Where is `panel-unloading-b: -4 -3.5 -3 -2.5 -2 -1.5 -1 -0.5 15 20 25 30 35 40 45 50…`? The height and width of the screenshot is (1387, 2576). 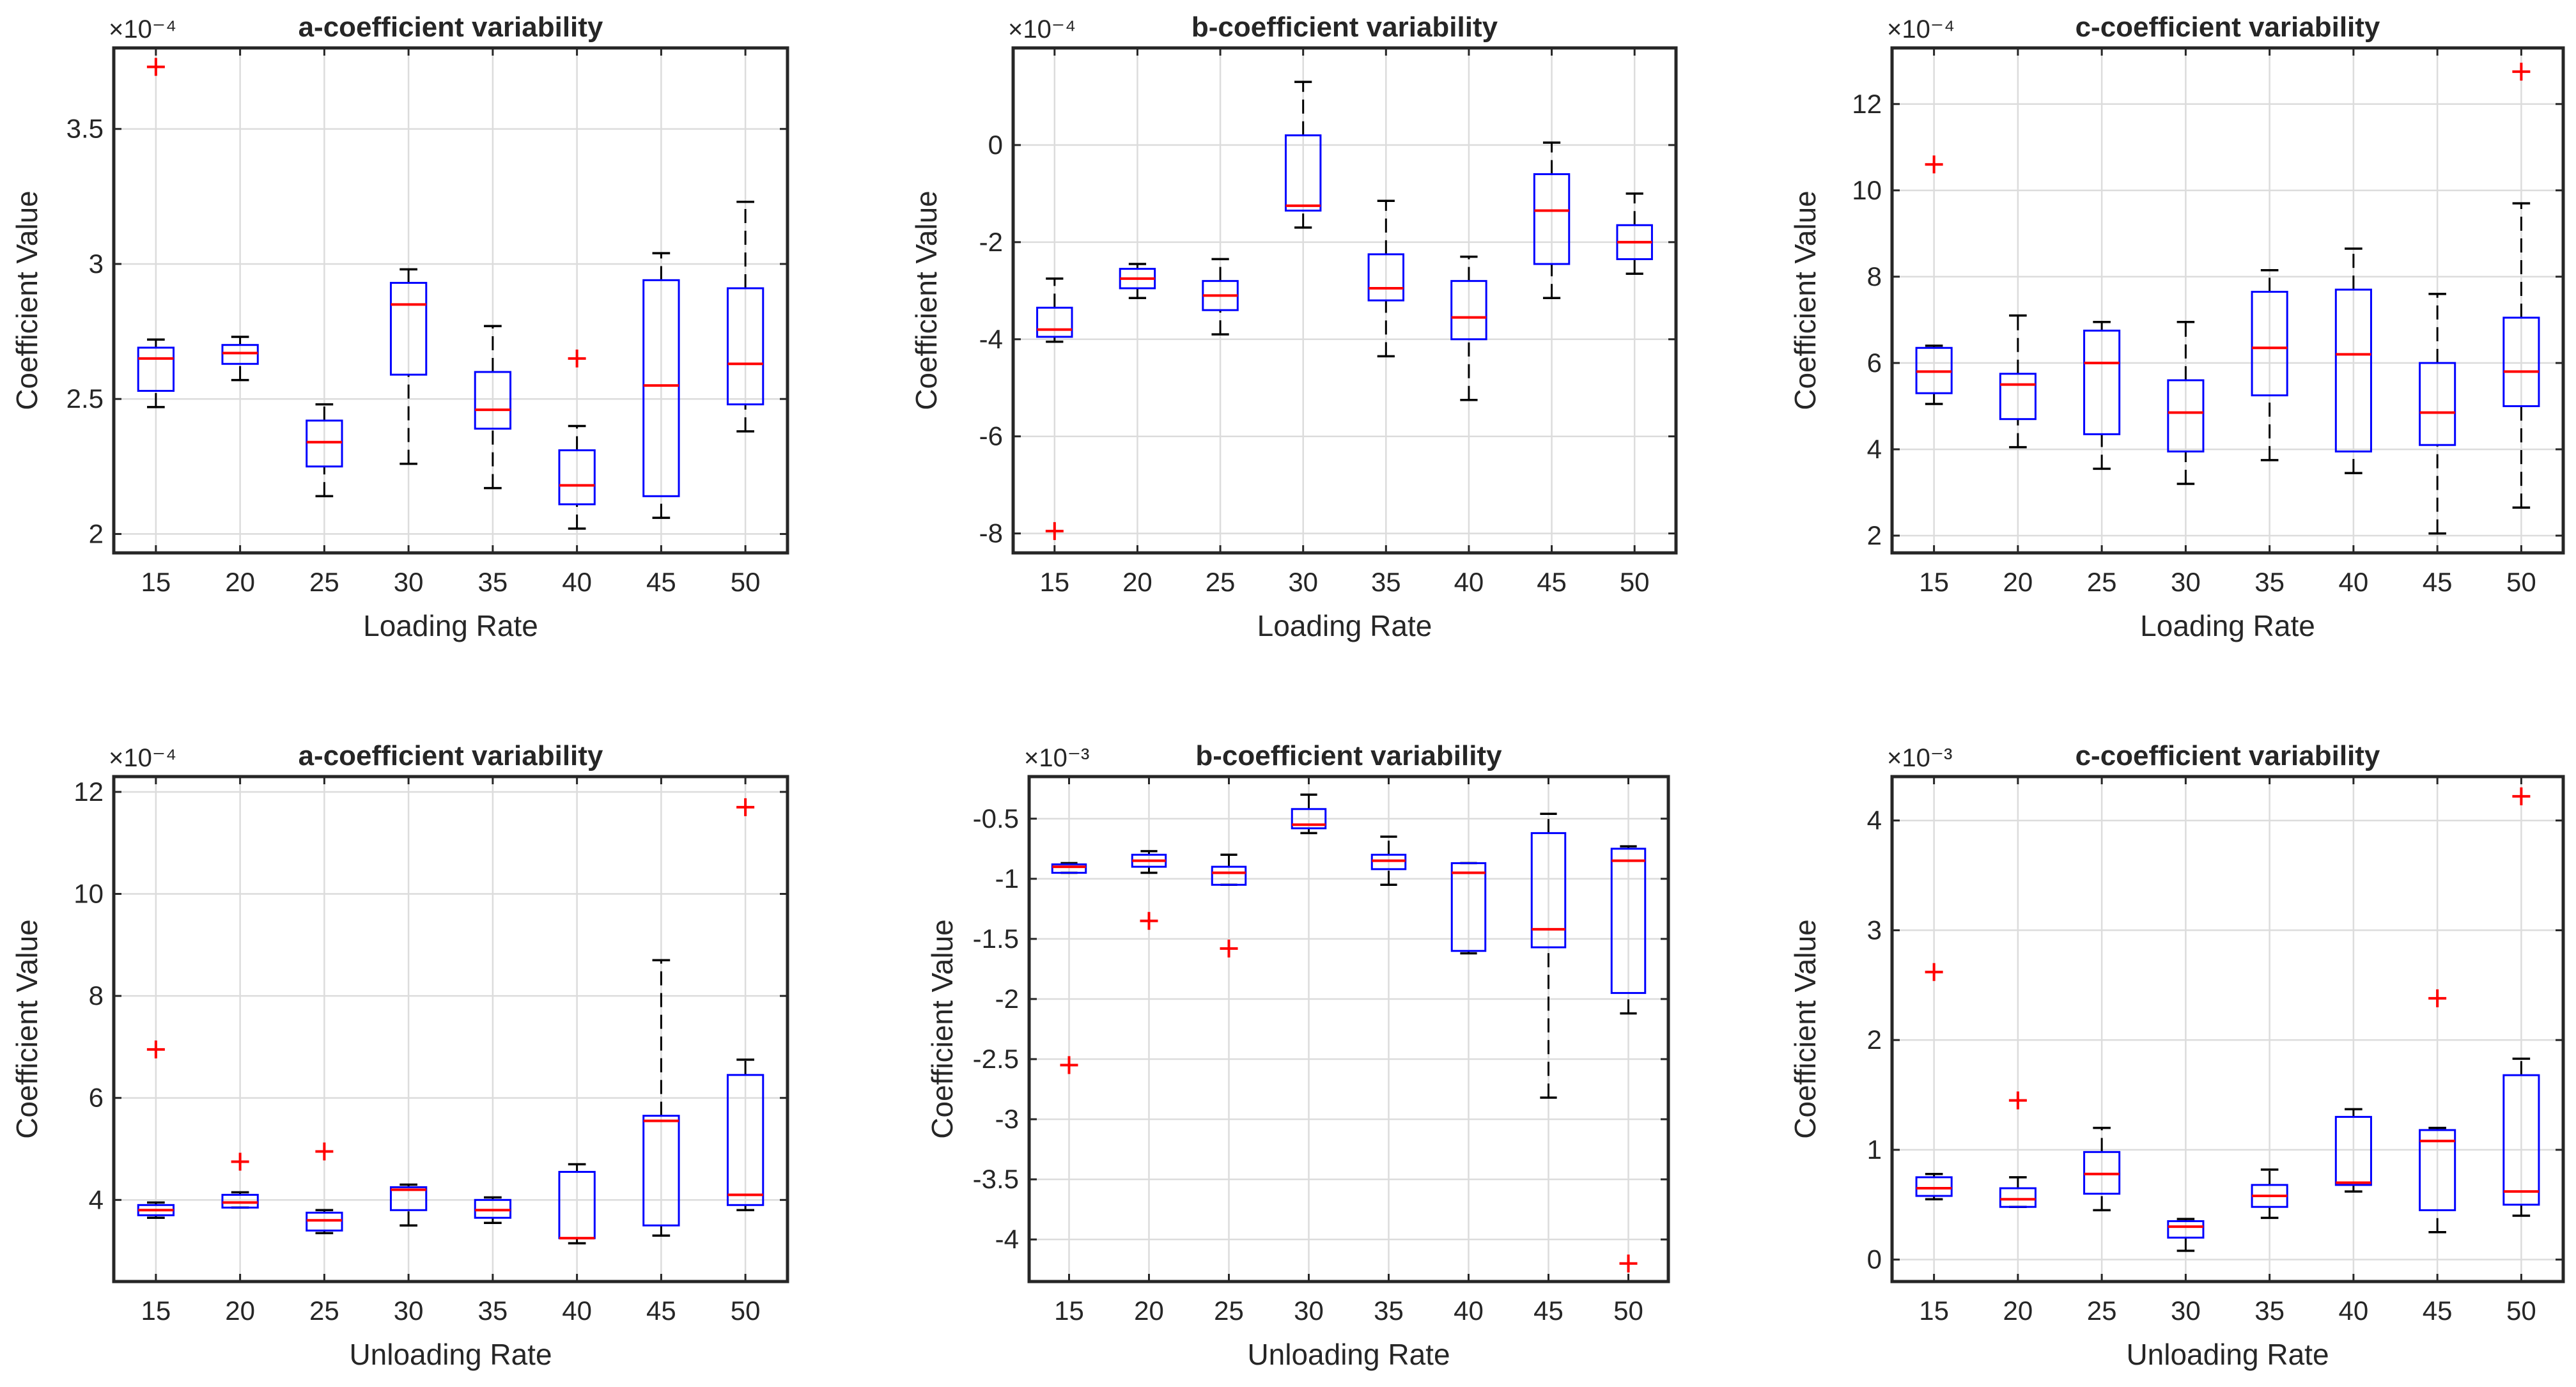
panel-unloading-b: -4 -3.5 -3 -2.5 -2 -1.5 -1 -0.5 15 20 25 30 35 40 45 50… is located at coordinates (1298, 1055).